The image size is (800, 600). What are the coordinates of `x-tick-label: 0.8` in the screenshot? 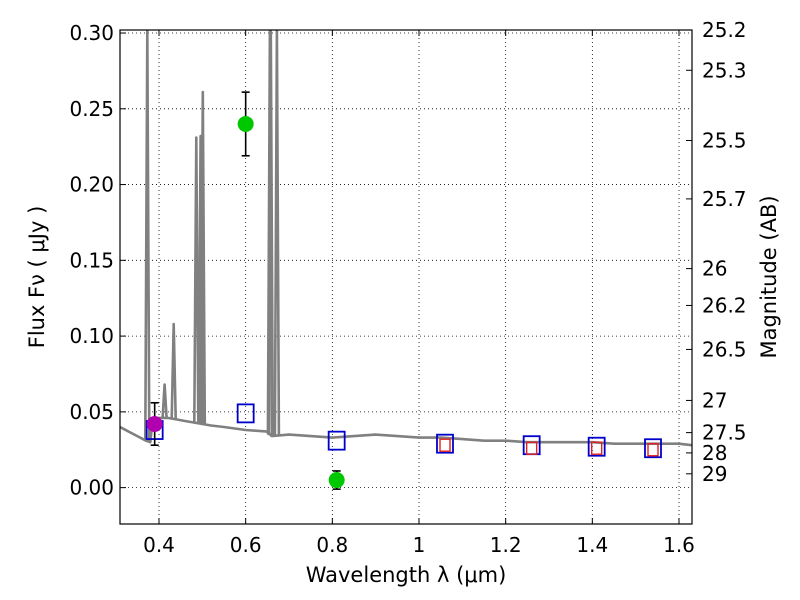 It's located at (332, 545).